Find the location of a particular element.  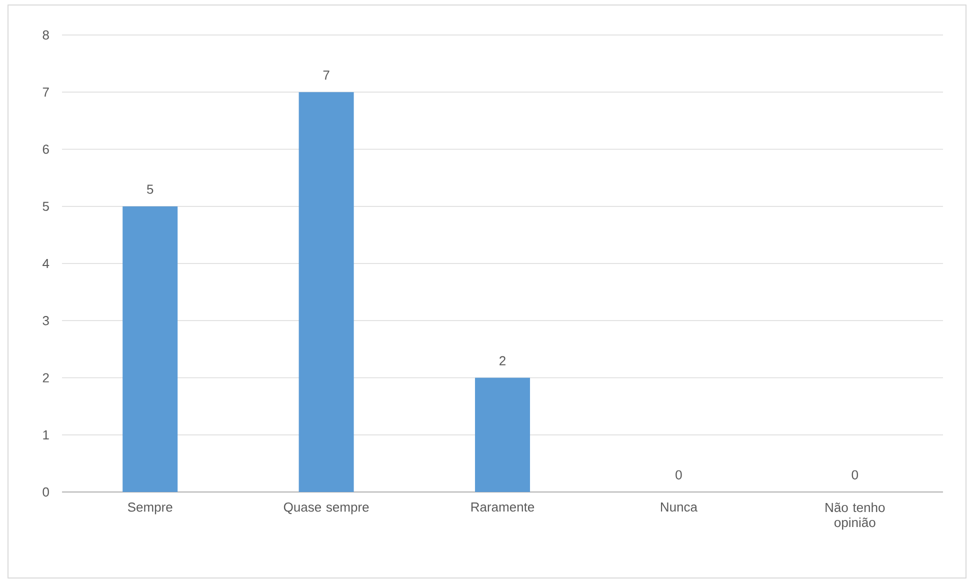

y-tick-label: 3 is located at coordinates (45, 321).